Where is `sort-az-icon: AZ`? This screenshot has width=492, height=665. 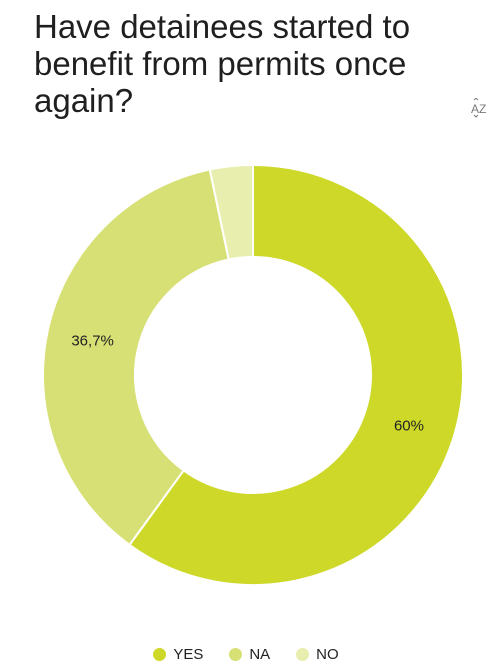 sort-az-icon: AZ is located at coordinates (480, 107).